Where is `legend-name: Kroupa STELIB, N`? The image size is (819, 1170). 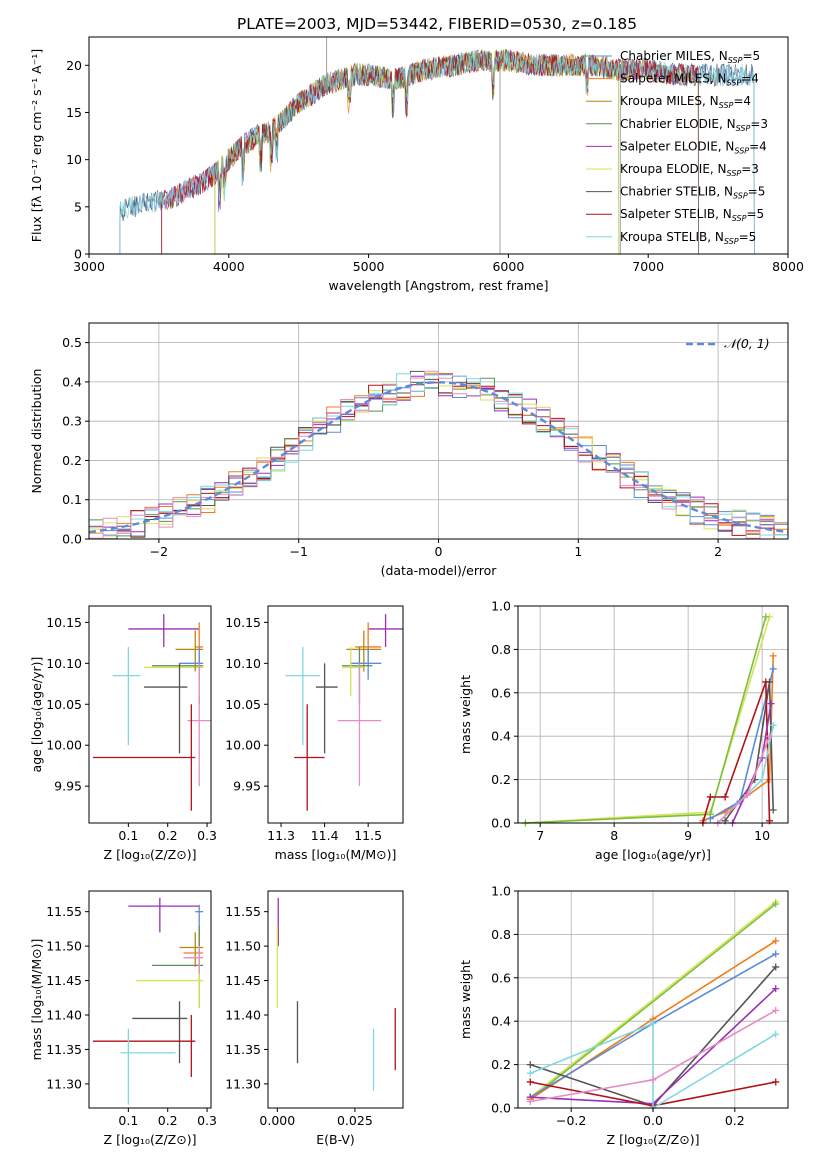 legend-name: Kroupa STELIB, N is located at coordinates (672, 237).